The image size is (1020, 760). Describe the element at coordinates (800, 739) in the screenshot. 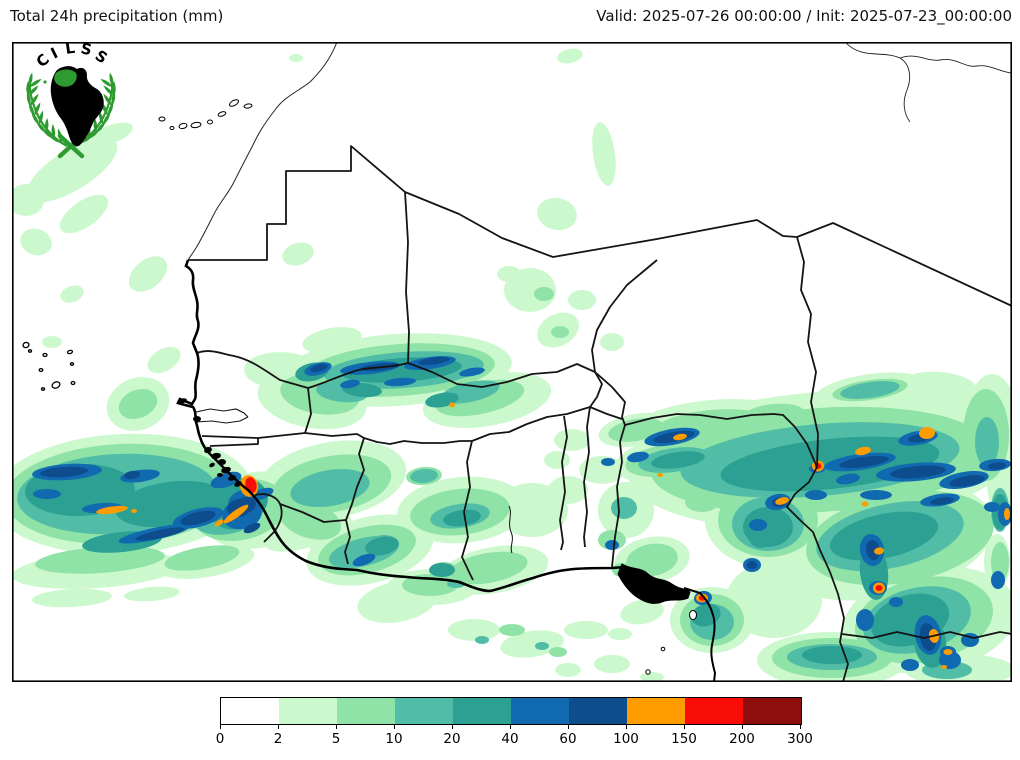

I see `colorbar-tick-label: 300` at that location.